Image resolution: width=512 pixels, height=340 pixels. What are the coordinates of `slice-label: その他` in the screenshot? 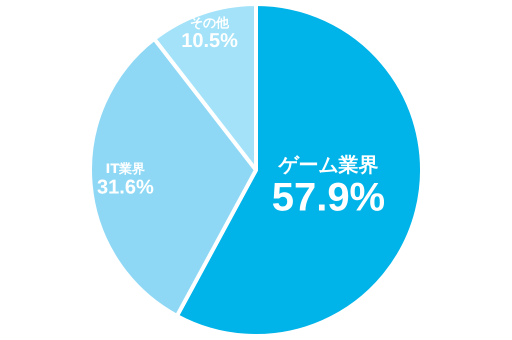 It's located at (210, 23).